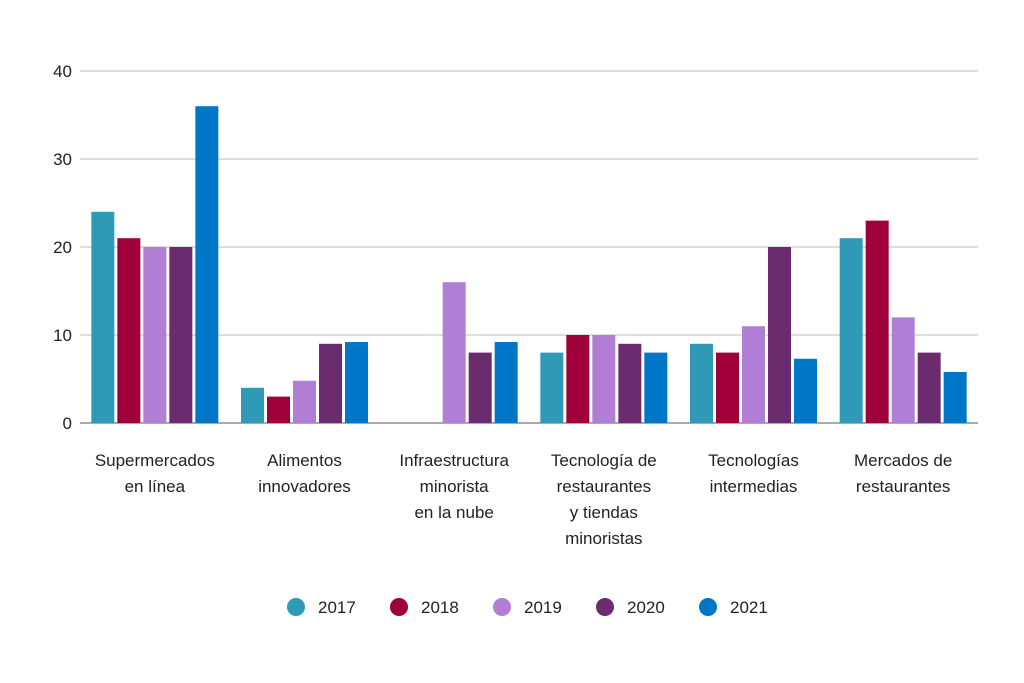 This screenshot has width=1024, height=683. I want to click on category-label-line: en la nube, so click(453, 512).